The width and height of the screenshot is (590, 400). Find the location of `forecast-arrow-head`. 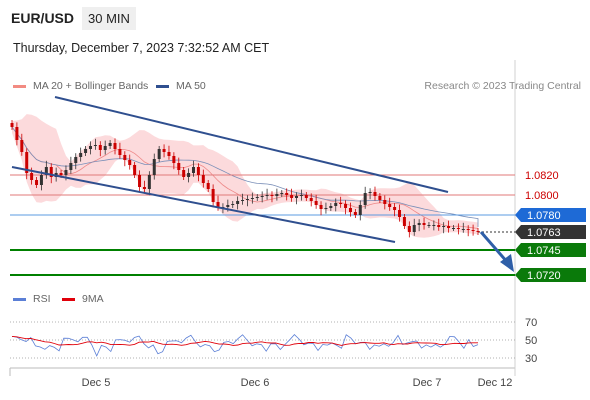

forecast-arrow-head is located at coordinates (507, 263).